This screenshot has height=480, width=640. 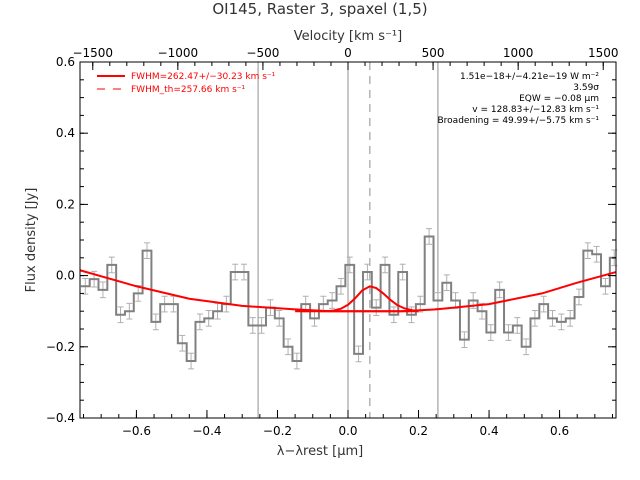 I want to click on legend-label-fwhm: FWHM=262.47+/−30.23 km s⁻¹, so click(x=203, y=77).